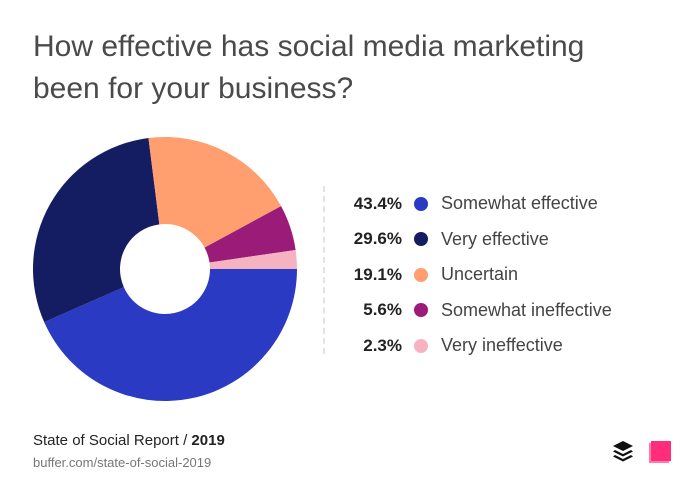 This screenshot has width=700, height=496. Describe the element at coordinates (377, 274) in the screenshot. I see `legend-value: 19.1%` at that location.